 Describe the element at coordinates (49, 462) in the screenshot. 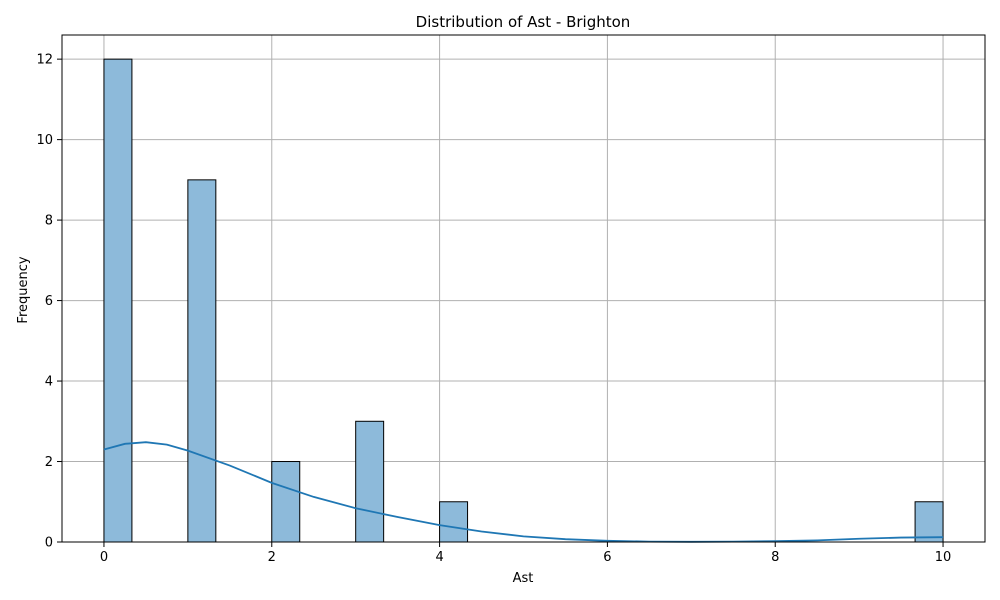

I see `y-tick-label: 2` at that location.